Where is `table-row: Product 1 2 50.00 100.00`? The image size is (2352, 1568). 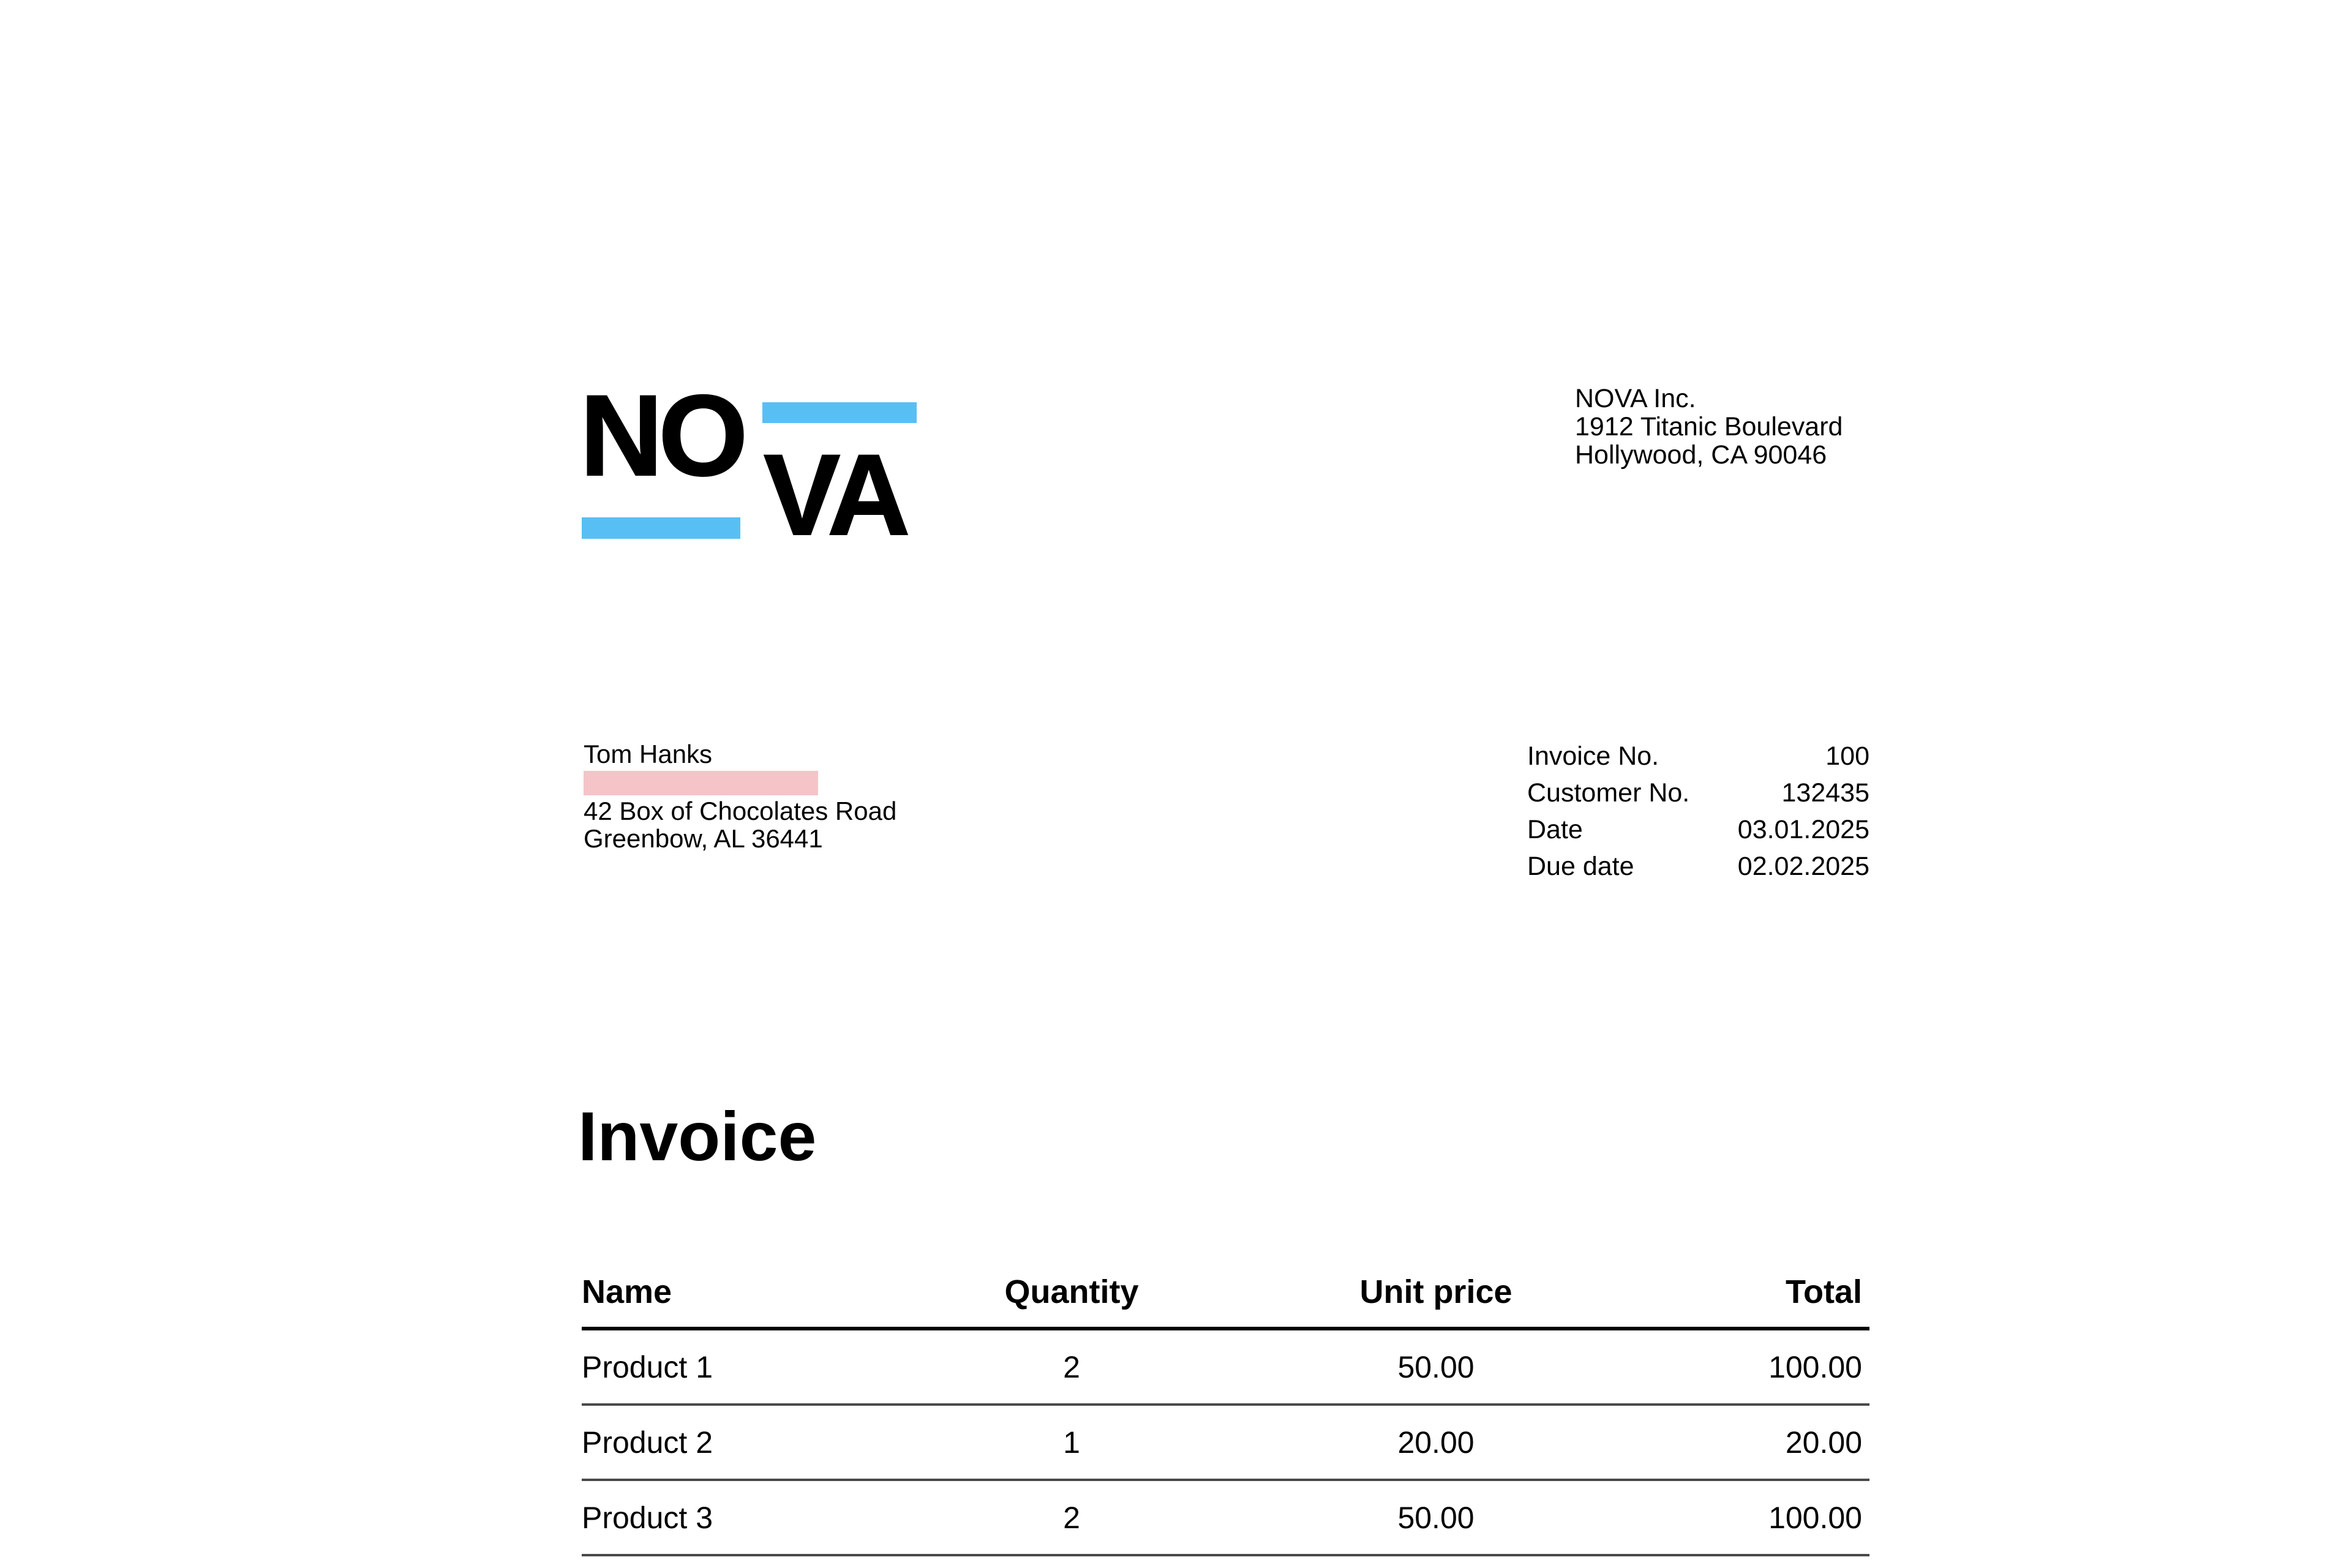 table-row: Product 1 2 50.00 100.00 is located at coordinates (1225, 1368).